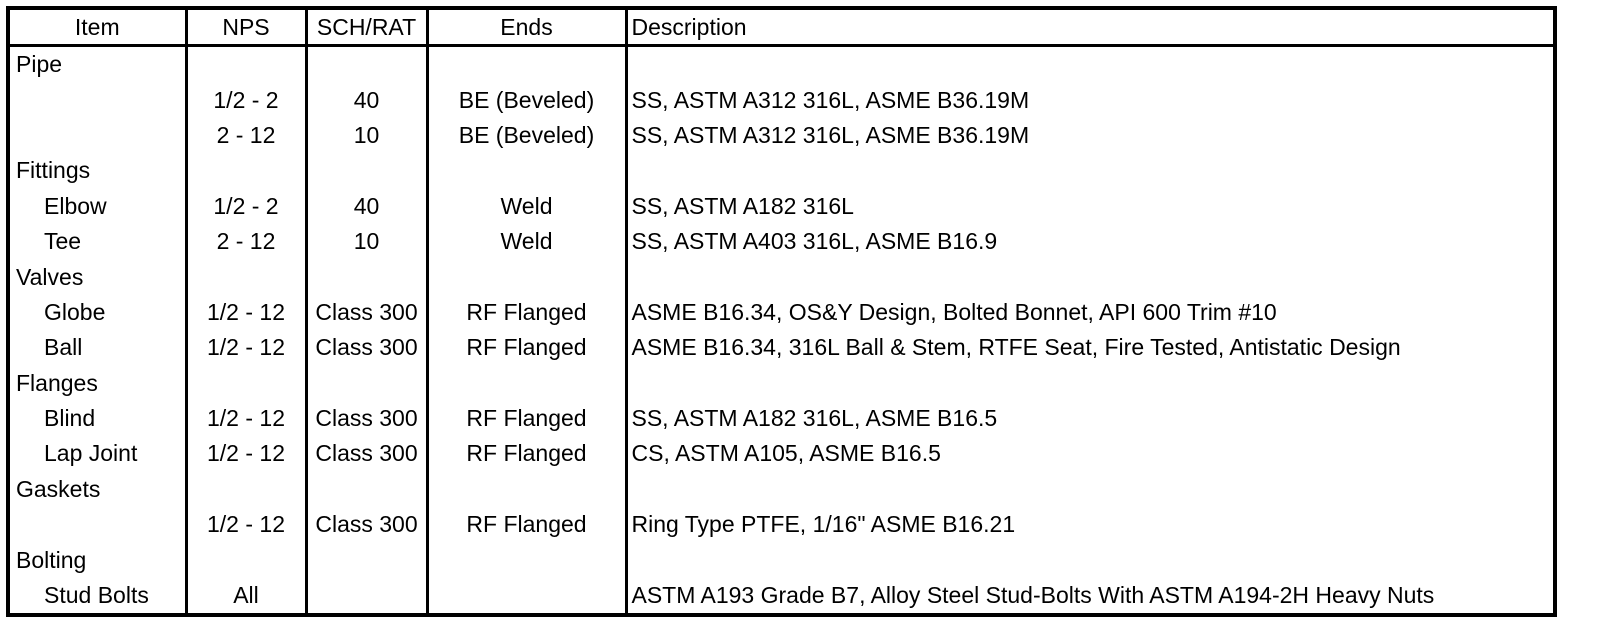 The height and width of the screenshot is (644, 1621). I want to click on table-row: Fittings, so click(781, 171).